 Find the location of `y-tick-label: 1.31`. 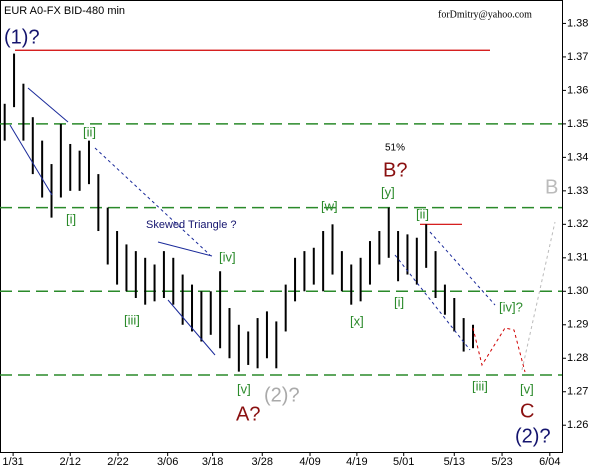

y-tick-label: 1.31 is located at coordinates (577, 258).